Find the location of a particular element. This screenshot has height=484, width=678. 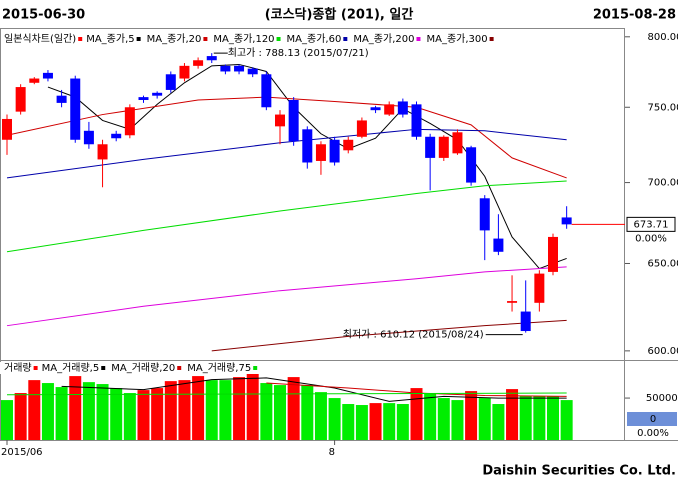

y-tick-label: 800.00 is located at coordinates (663, 37).